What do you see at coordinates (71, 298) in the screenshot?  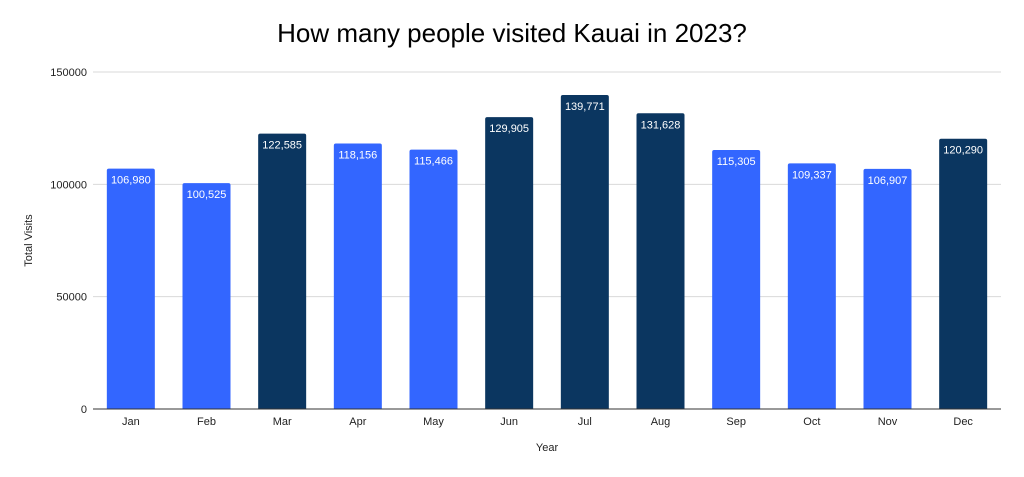 I see `y-tick-label: 50000` at bounding box center [71, 298].